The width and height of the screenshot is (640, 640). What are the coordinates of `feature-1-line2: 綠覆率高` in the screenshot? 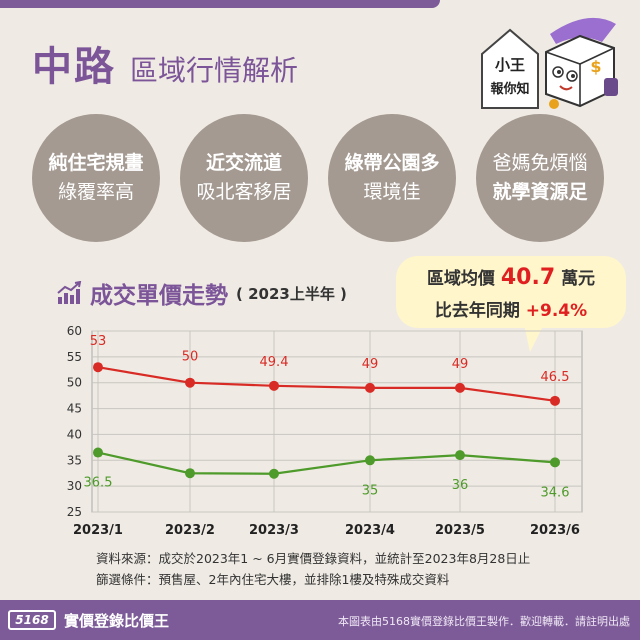 It's located at (95, 192).